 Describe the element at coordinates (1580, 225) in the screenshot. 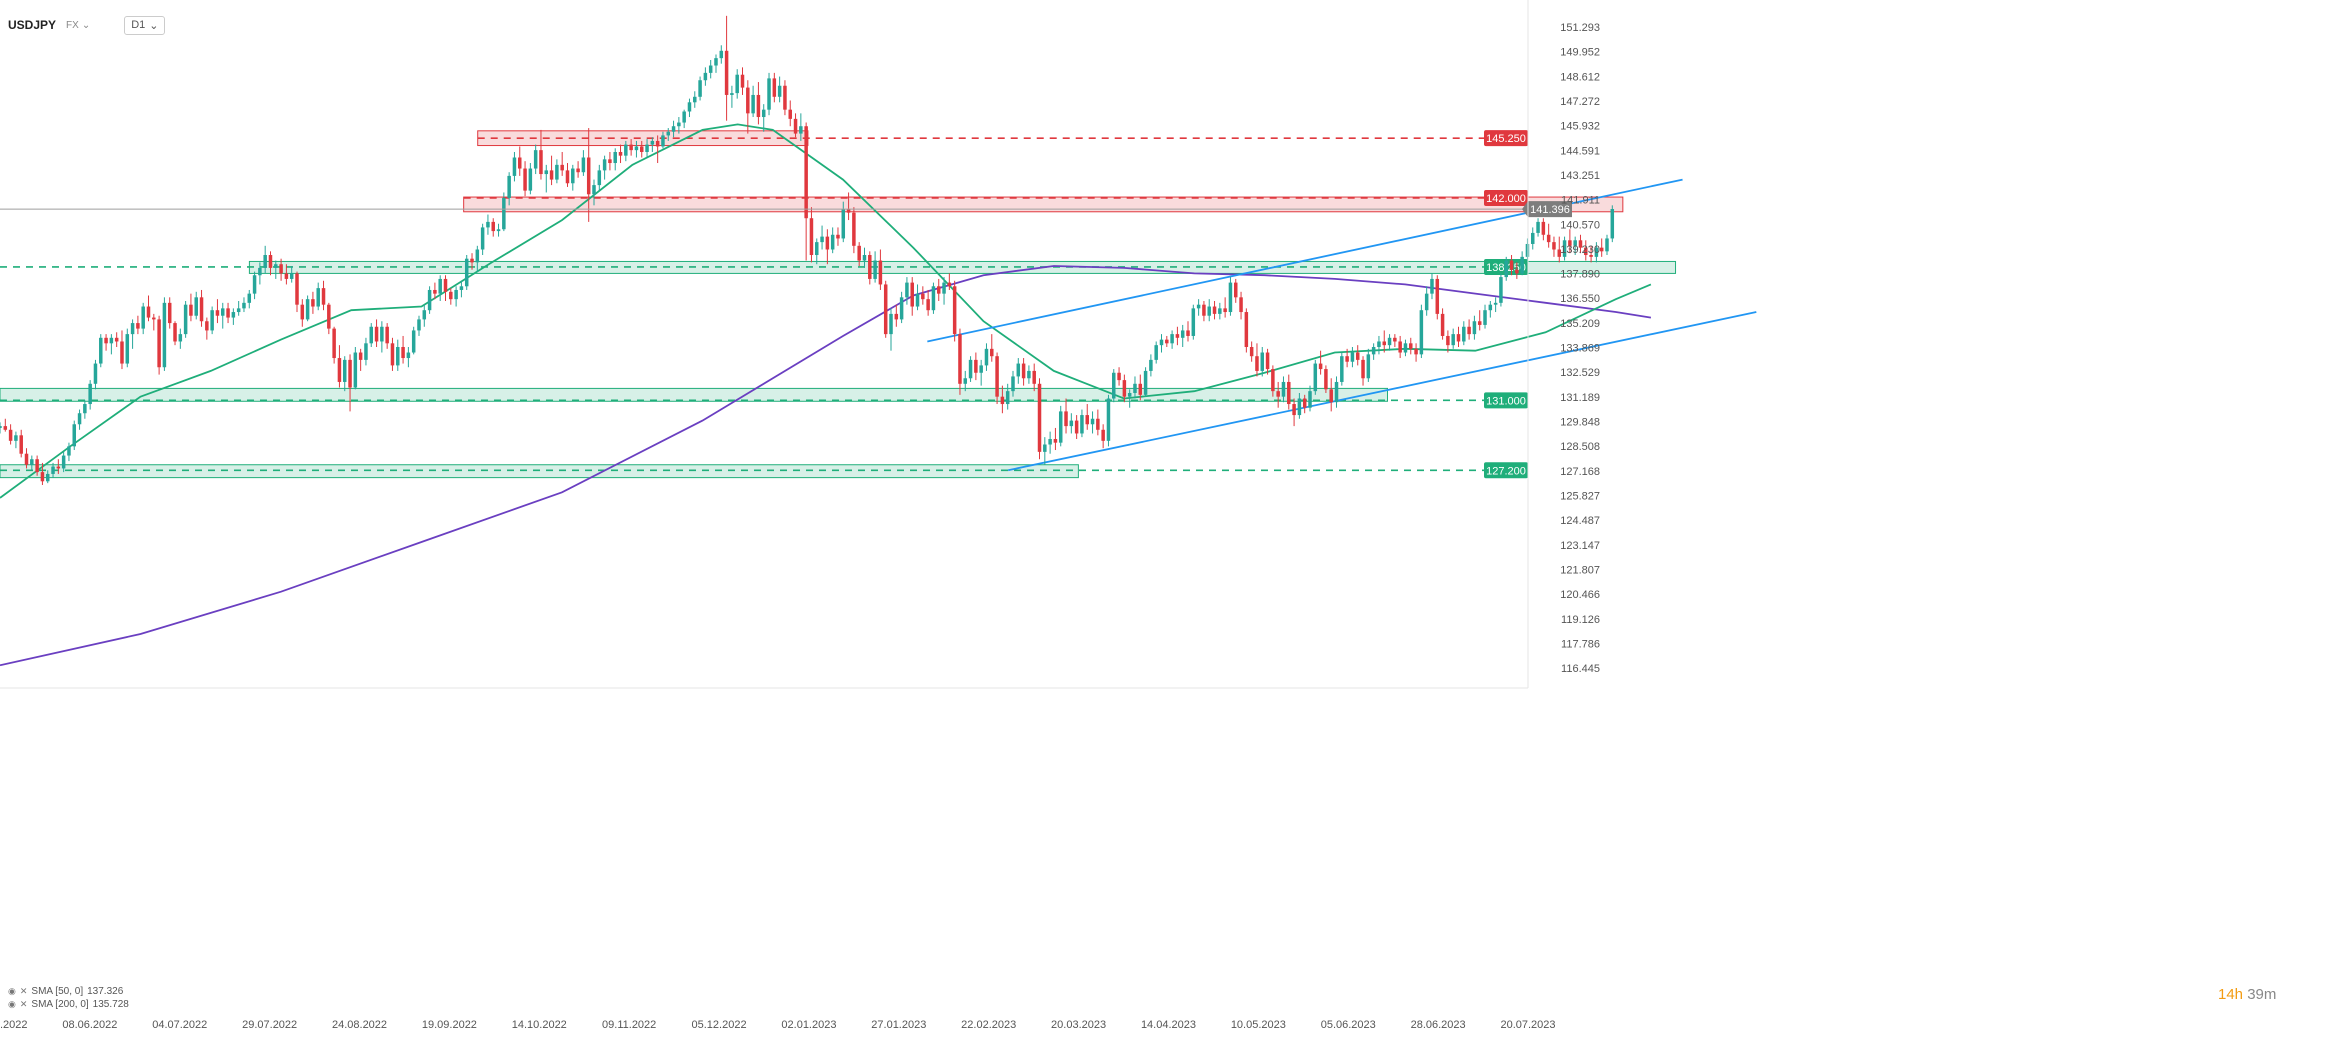

I see `price-tick-label: 140.570` at that location.